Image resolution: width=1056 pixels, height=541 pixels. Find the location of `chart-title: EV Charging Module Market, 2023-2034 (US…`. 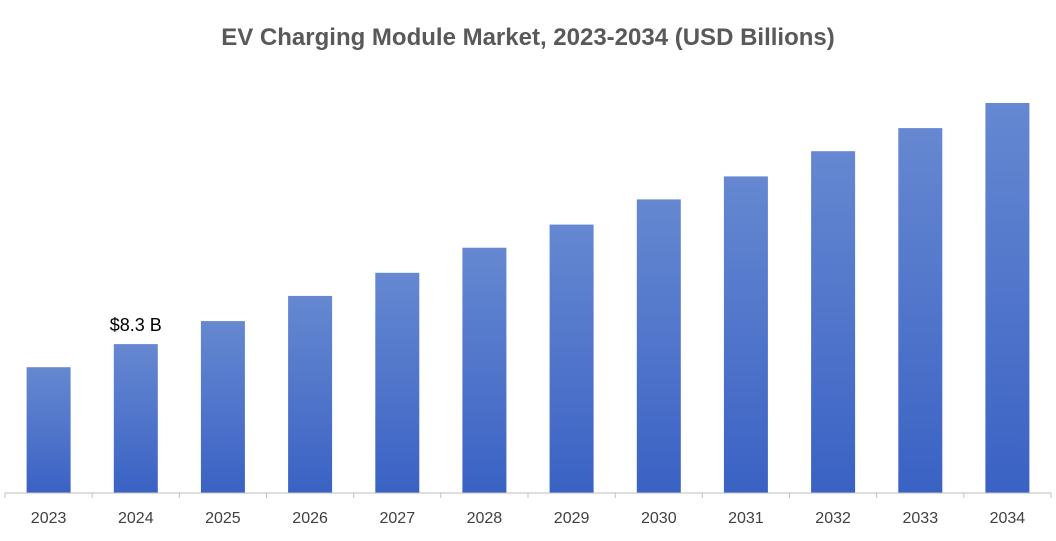

chart-title: EV Charging Module Market, 2023-2034 (US… is located at coordinates (527, 37).